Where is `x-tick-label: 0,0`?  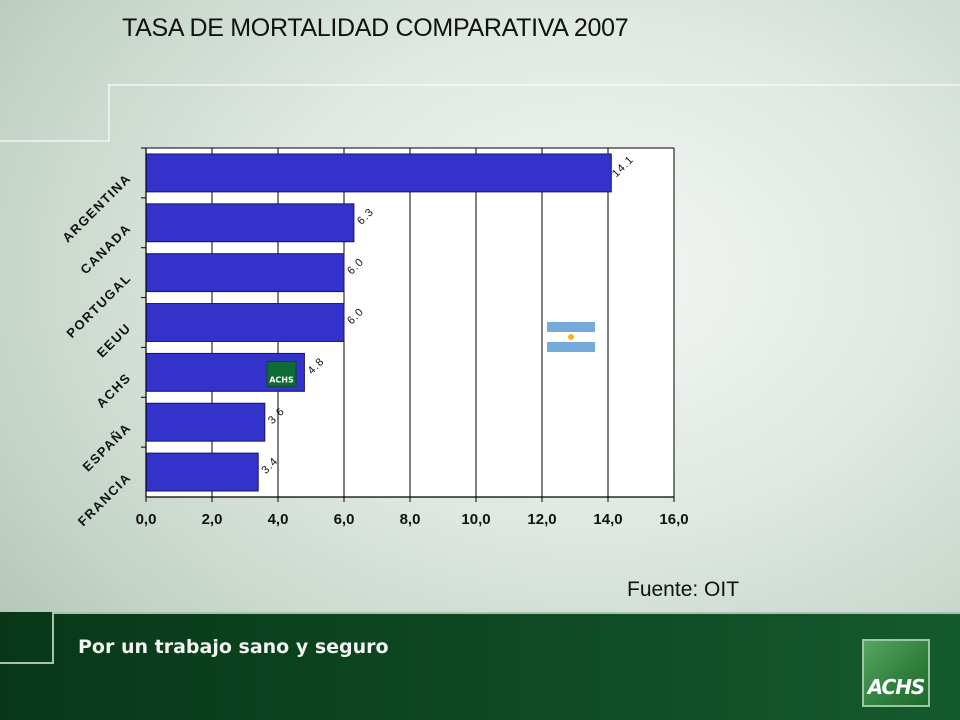 x-tick-label: 0,0 is located at coordinates (146, 519).